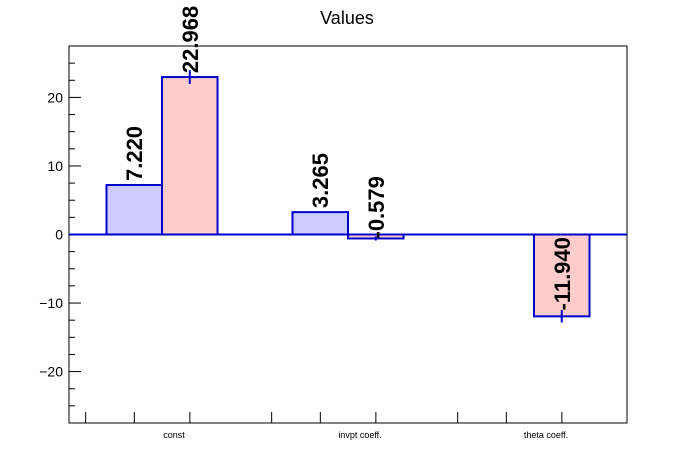 The height and width of the screenshot is (472, 696). Describe the element at coordinates (51, 303) in the screenshot. I see `y-tick-label: −10` at that location.